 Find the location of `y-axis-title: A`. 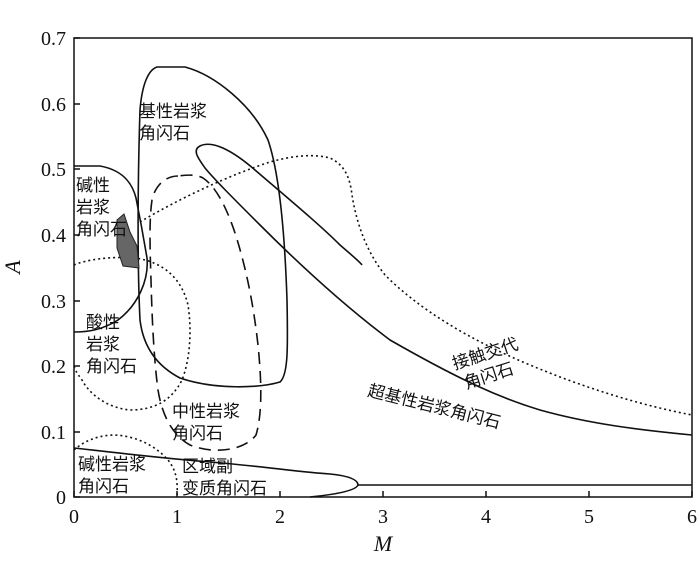

y-axis-title: A is located at coordinates (12, 268).